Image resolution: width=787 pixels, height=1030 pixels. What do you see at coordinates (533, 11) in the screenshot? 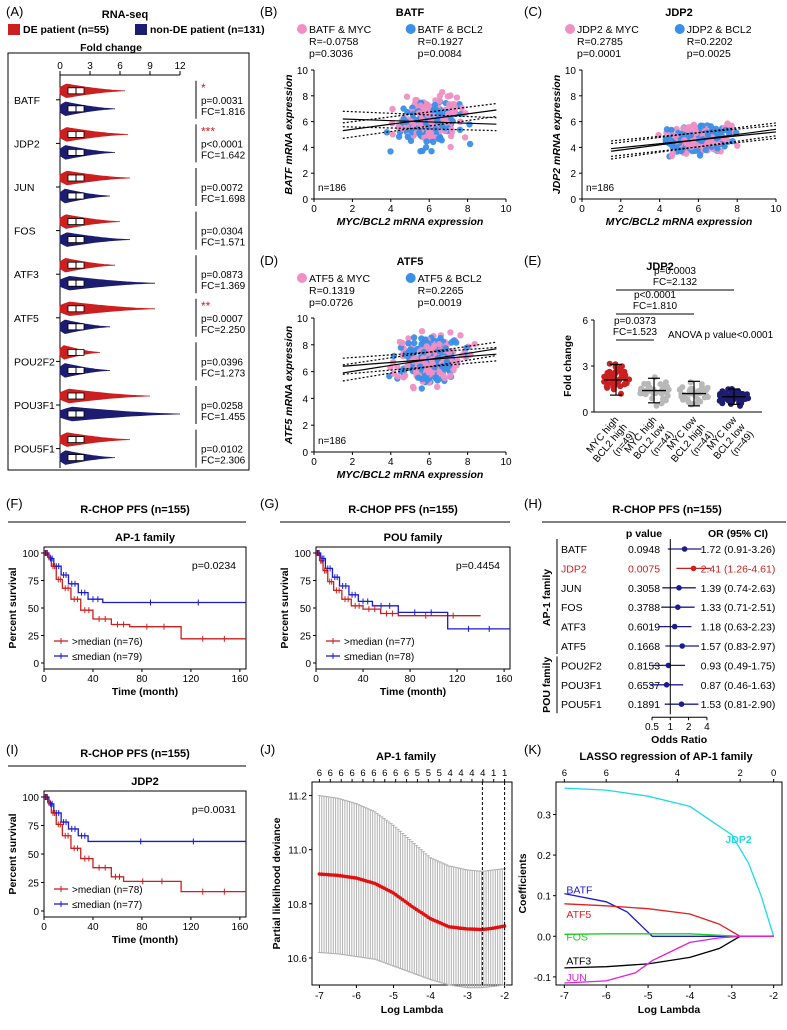
I see `panel-label-c: (C)` at bounding box center [533, 11].